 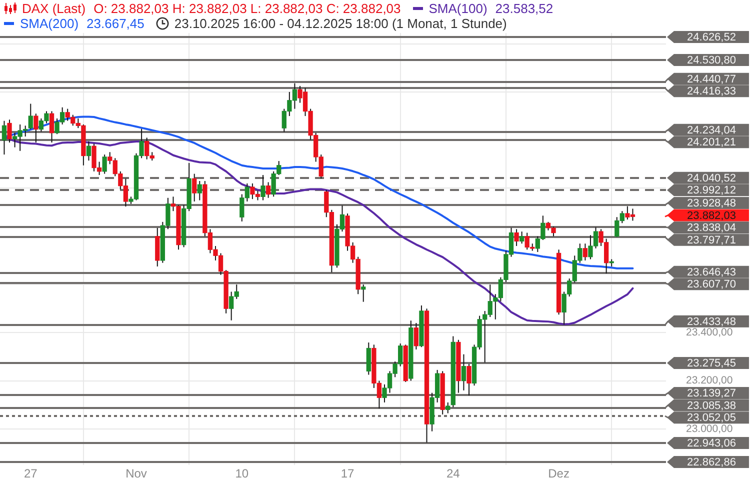 I want to click on ref-line-label: 23.607,70, so click(x=711, y=284).